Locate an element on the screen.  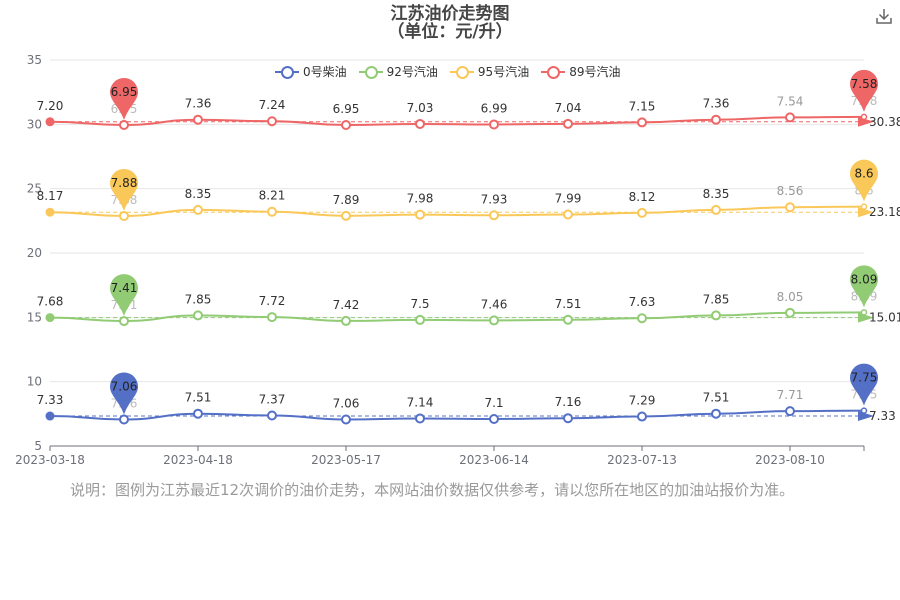
y-tick-label: 20 is located at coordinates (34, 253).